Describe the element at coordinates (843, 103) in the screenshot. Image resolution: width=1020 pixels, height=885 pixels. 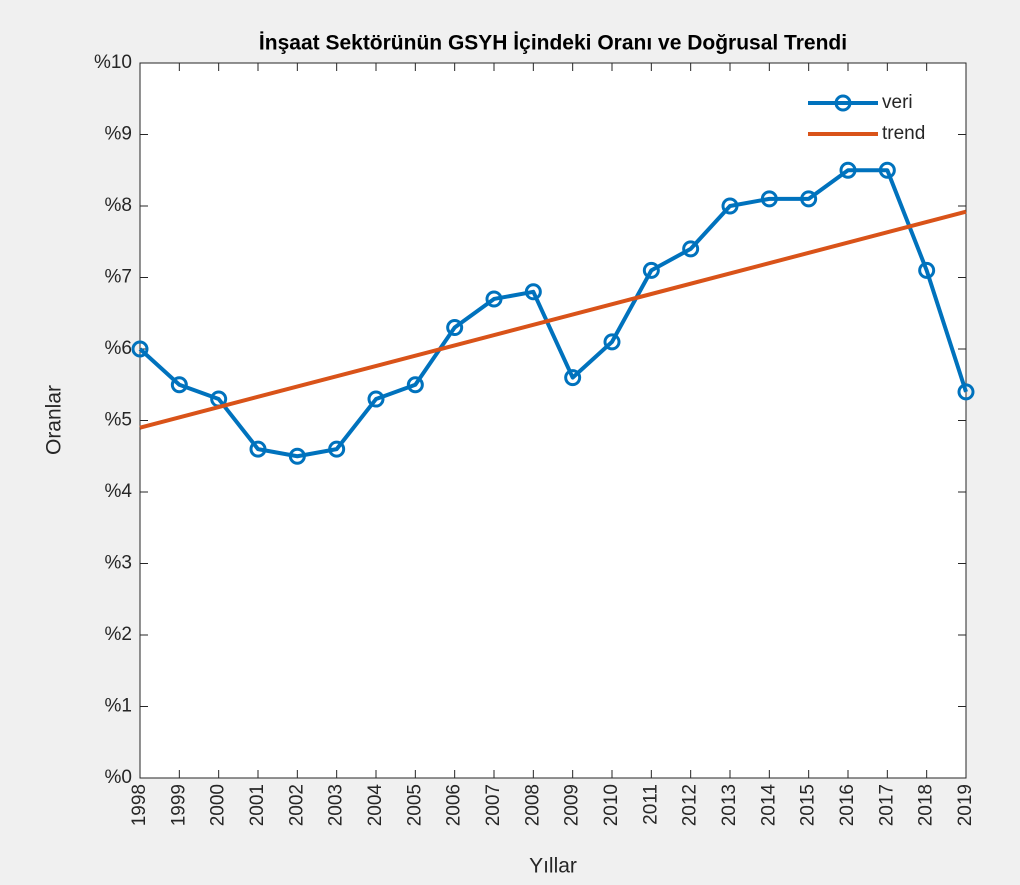
I see `legend-marker` at that location.